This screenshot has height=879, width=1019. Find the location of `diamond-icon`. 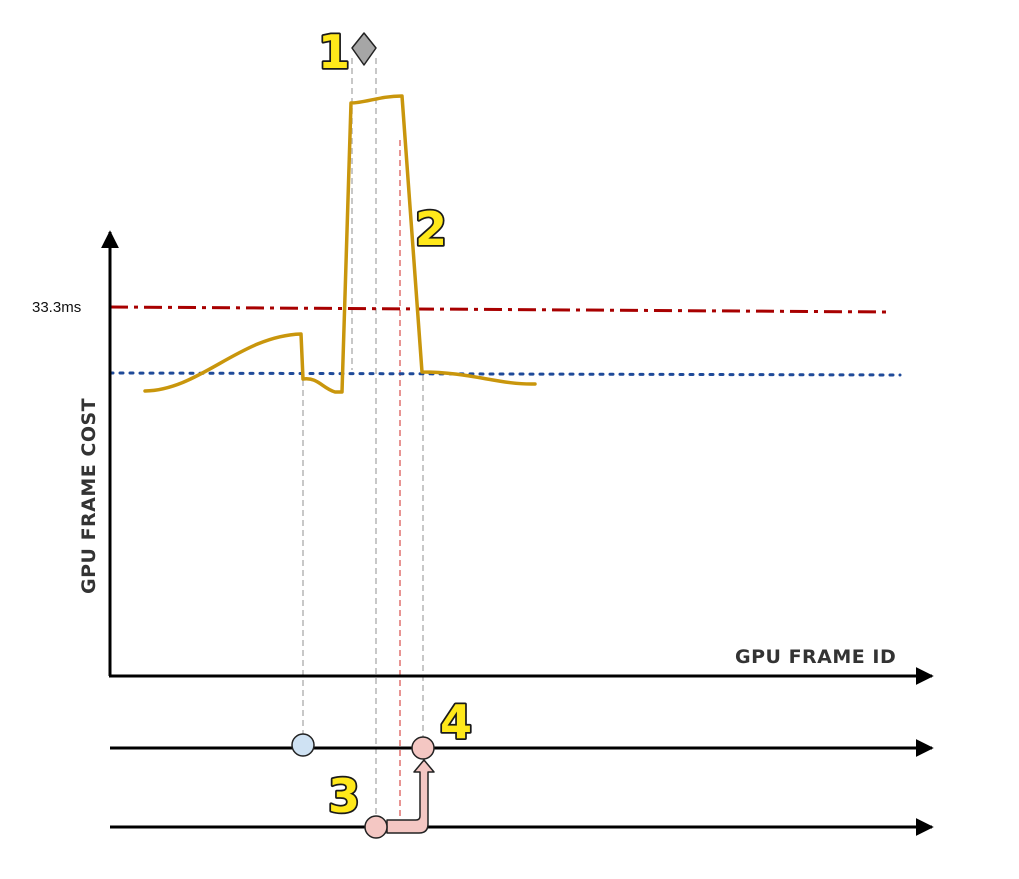

diamond-icon is located at coordinates (364, 49).